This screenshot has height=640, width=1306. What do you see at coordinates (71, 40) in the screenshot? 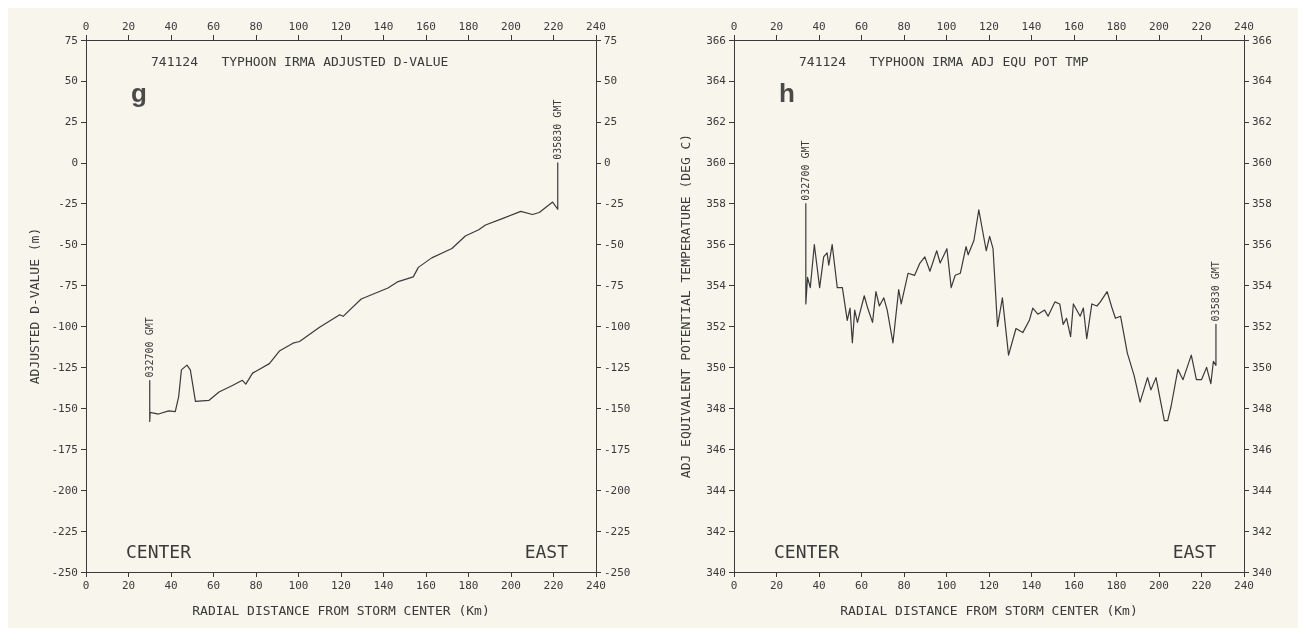
I see `y-tick-label: 75` at bounding box center [71, 40].